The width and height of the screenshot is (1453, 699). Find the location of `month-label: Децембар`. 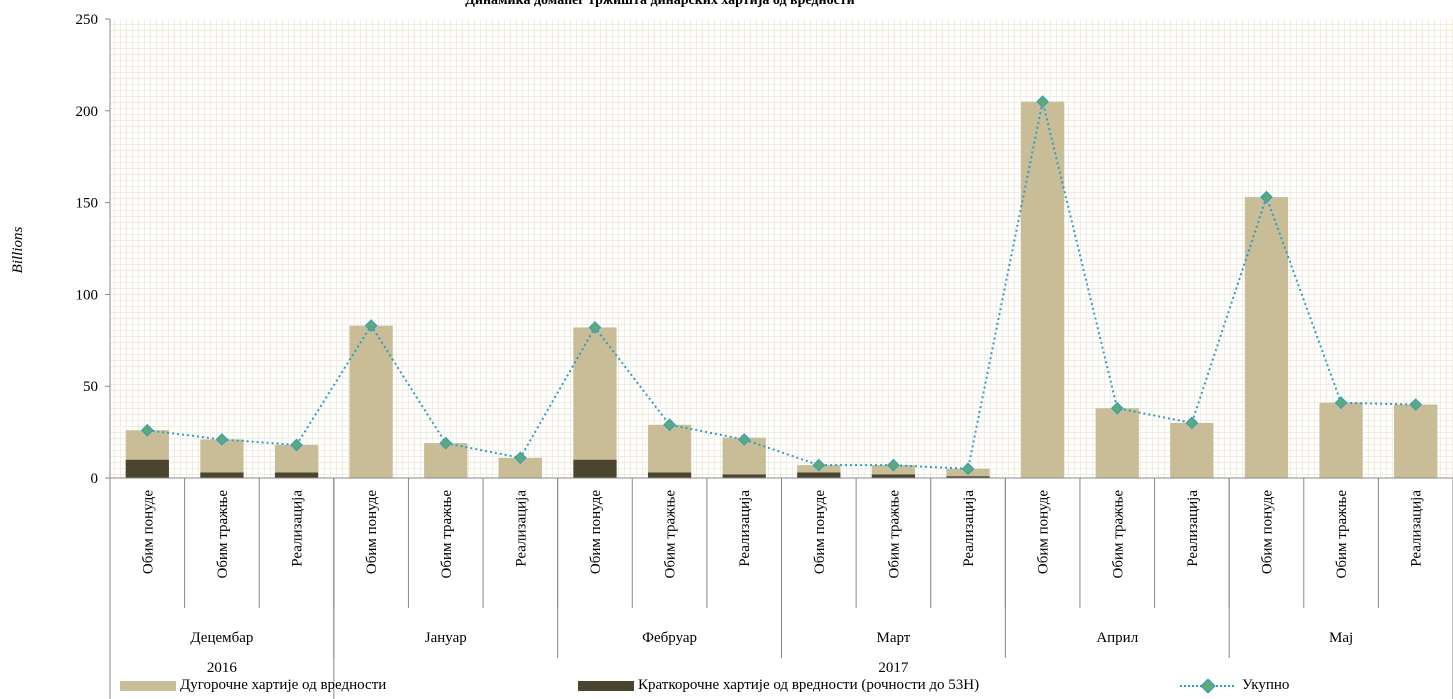

month-label: Децембар is located at coordinates (221, 638).